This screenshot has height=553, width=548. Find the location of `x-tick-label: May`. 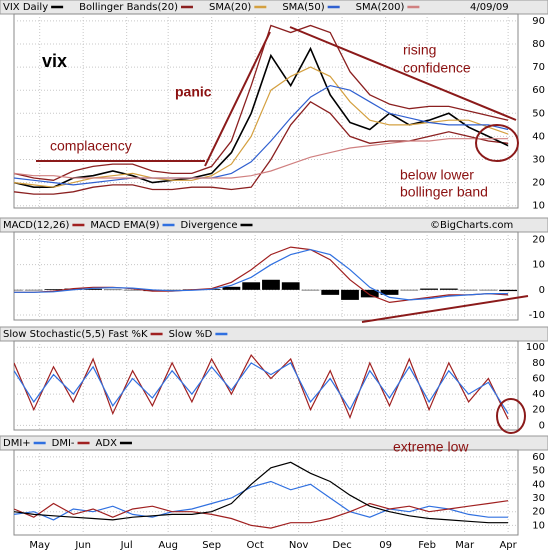

x-tick-label: May is located at coordinates (39, 545).